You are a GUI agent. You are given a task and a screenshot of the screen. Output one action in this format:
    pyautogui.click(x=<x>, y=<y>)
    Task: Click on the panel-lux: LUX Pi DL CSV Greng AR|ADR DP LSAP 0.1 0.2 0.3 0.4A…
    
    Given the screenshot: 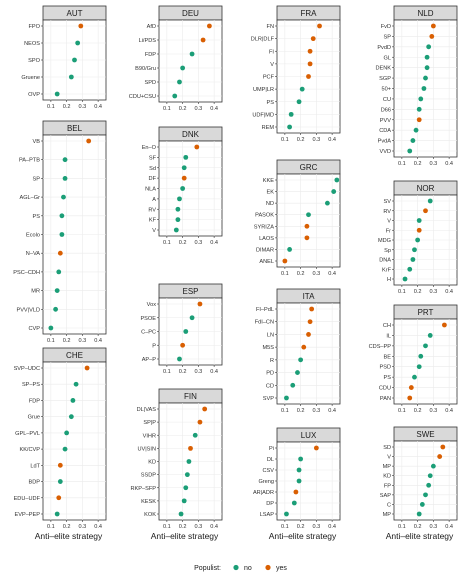 What is the action you would take?
    pyautogui.click(x=297, y=484)
    